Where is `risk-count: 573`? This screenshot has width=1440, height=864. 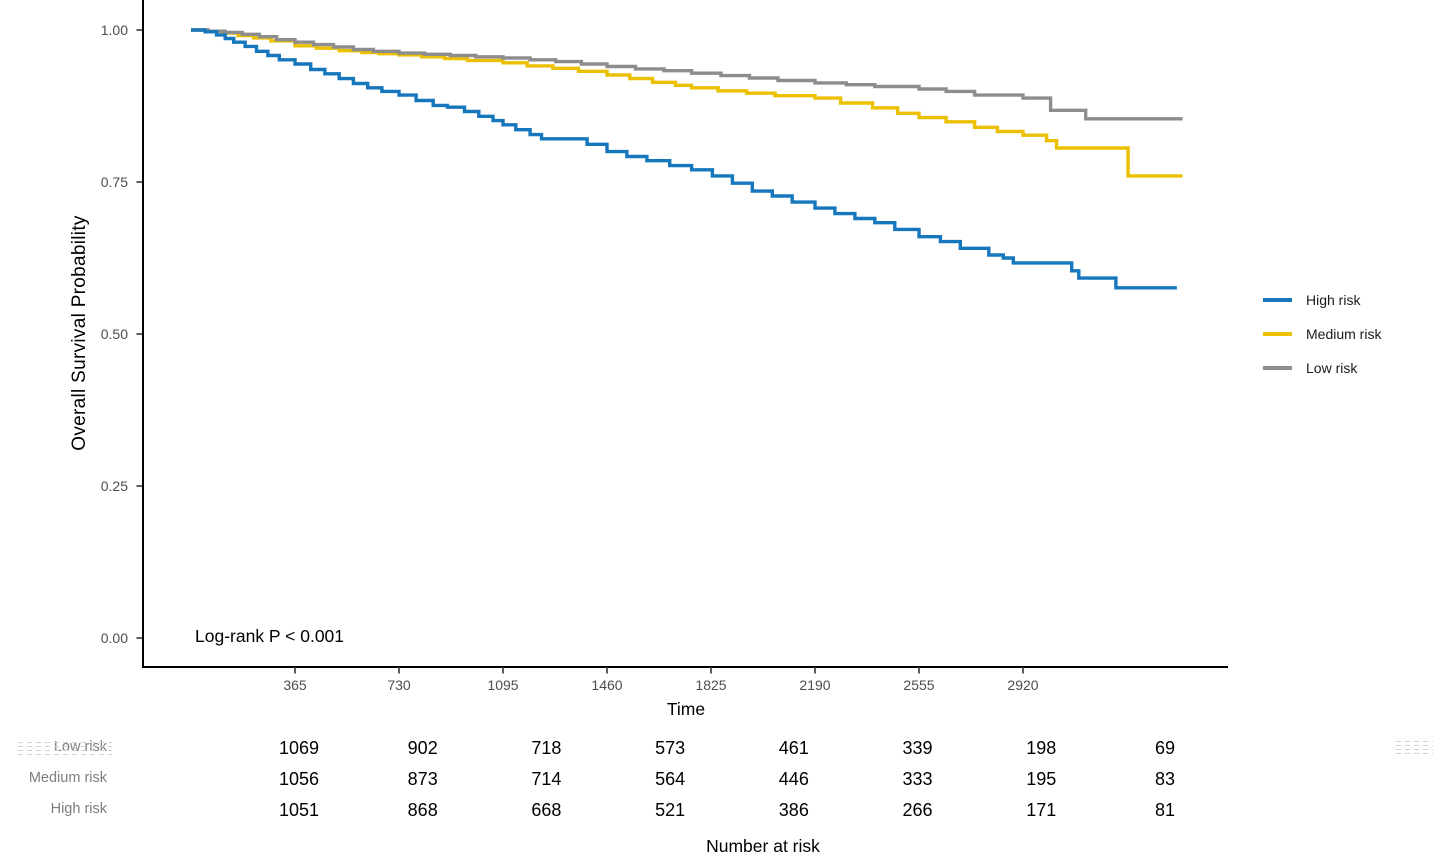
risk-count: 573 is located at coordinates (670, 748).